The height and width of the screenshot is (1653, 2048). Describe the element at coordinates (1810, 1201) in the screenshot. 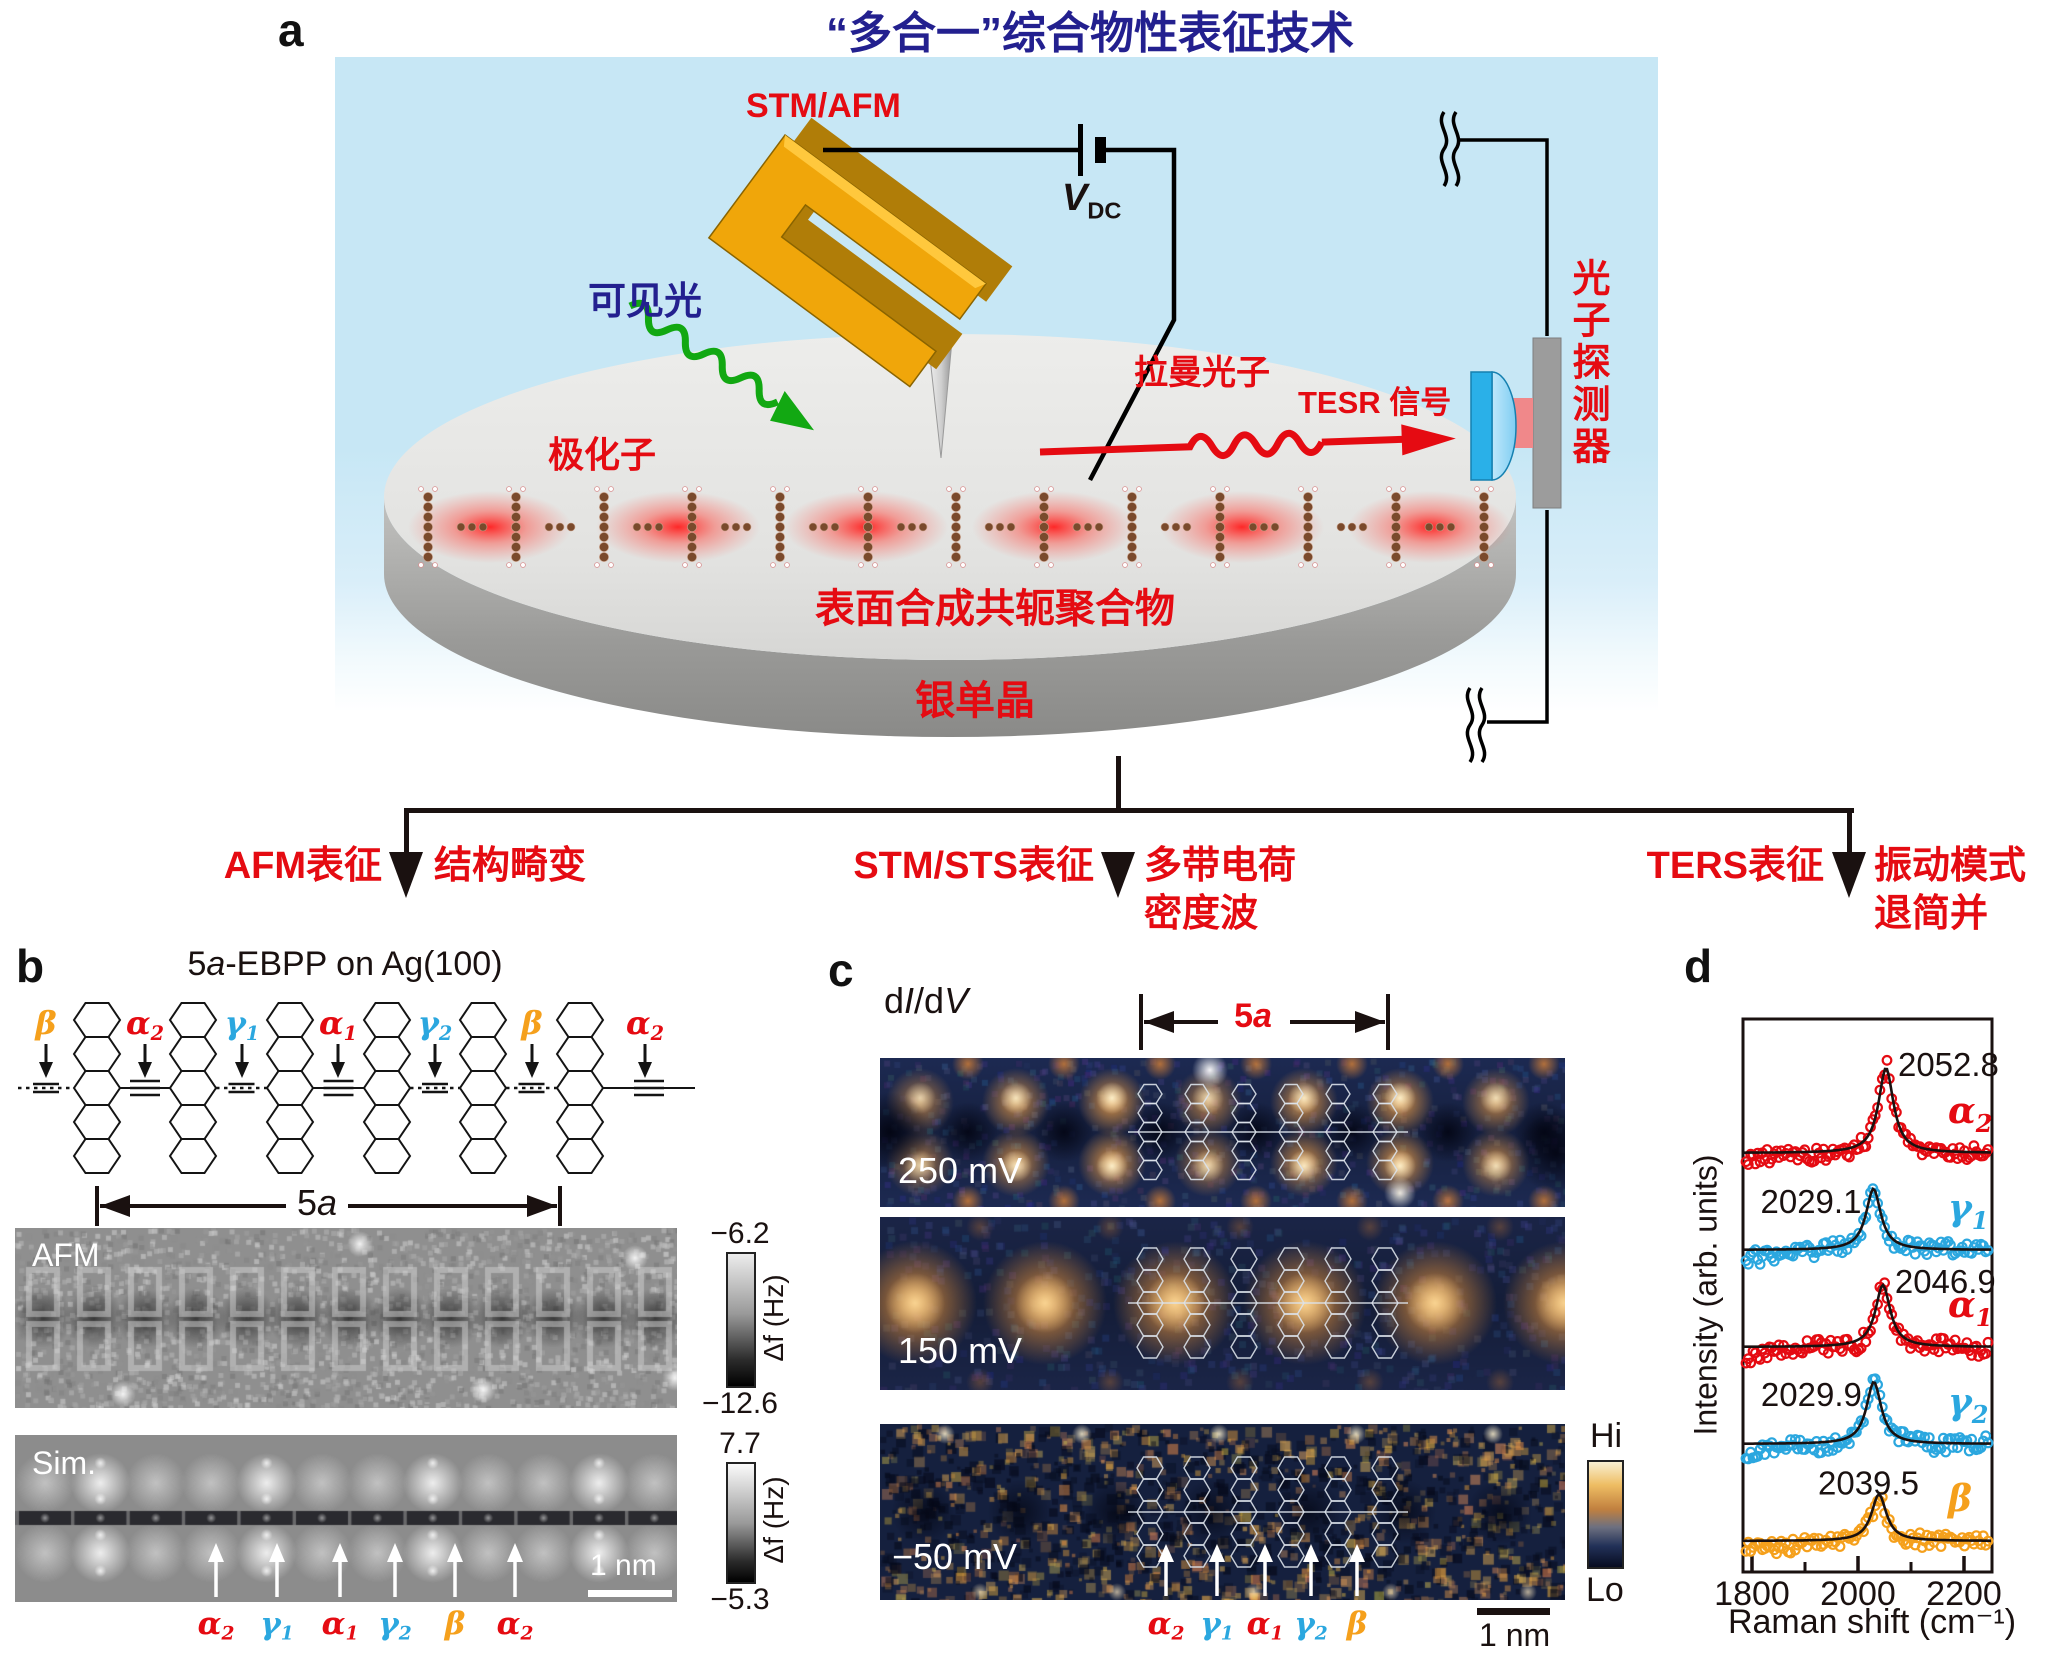

I see `peak-value-1: 2029.1` at that location.